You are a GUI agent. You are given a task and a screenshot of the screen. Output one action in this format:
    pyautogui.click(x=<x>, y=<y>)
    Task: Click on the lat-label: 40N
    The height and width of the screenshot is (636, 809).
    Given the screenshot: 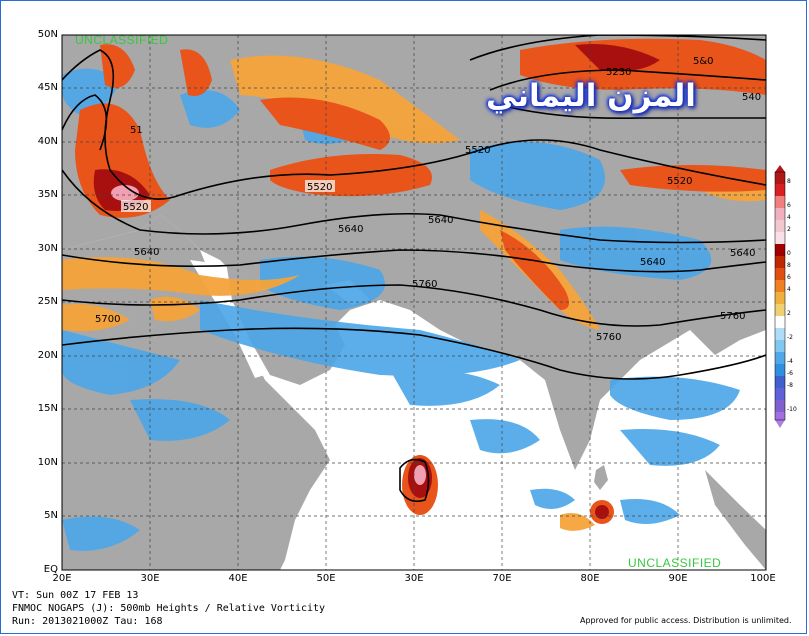 What is the action you would take?
    pyautogui.click(x=47, y=141)
    